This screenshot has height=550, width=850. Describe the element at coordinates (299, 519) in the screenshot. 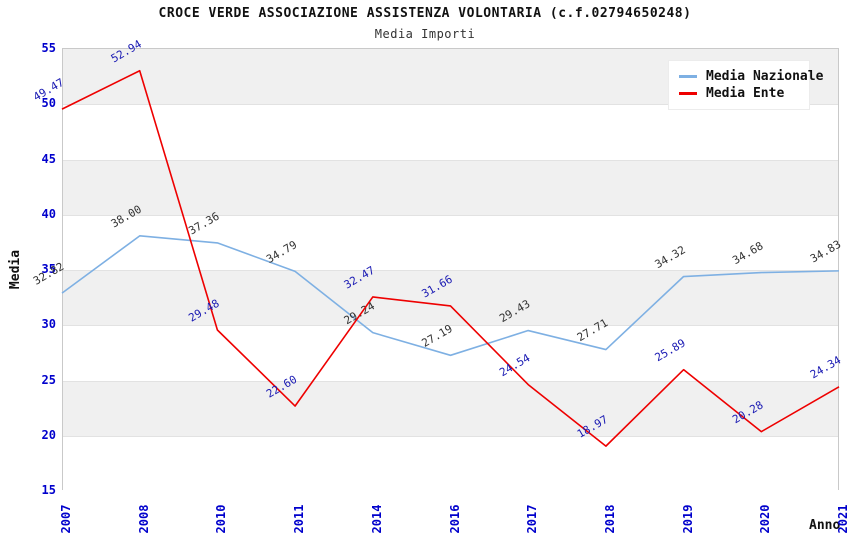

I see `x-axis-tick: 2011` at that location.